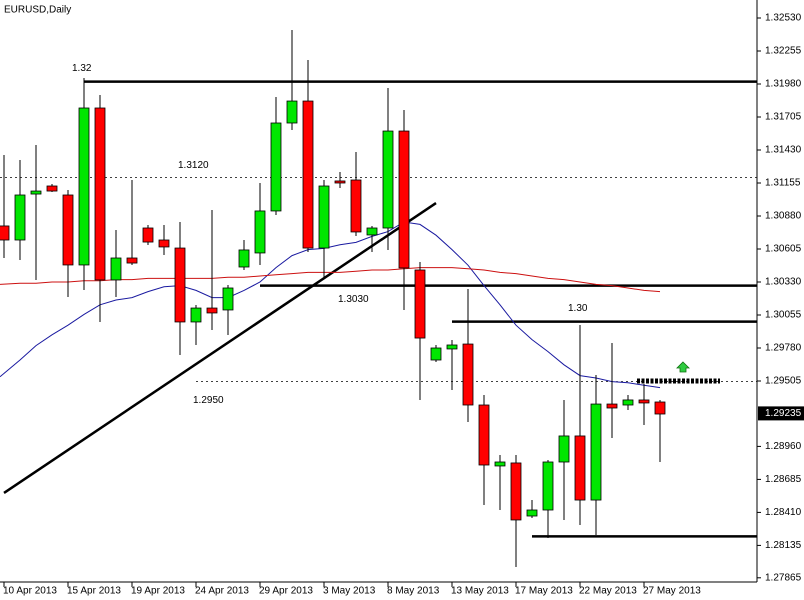  I want to click on x-tick-label: 24 Apr 2013, so click(222, 591).